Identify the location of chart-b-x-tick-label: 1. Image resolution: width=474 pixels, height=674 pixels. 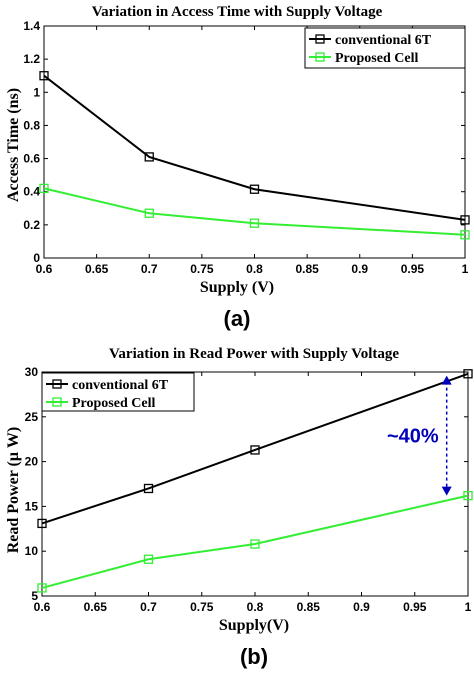
(468, 607).